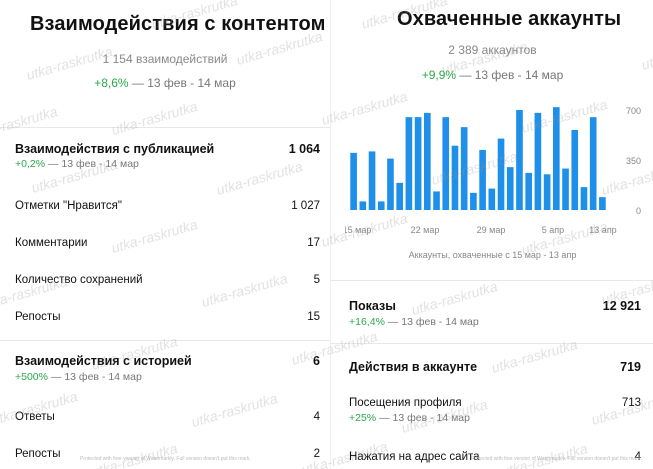  I want to click on summary-trend: +8,6% — 13 фев - 14 мар, so click(165, 83).